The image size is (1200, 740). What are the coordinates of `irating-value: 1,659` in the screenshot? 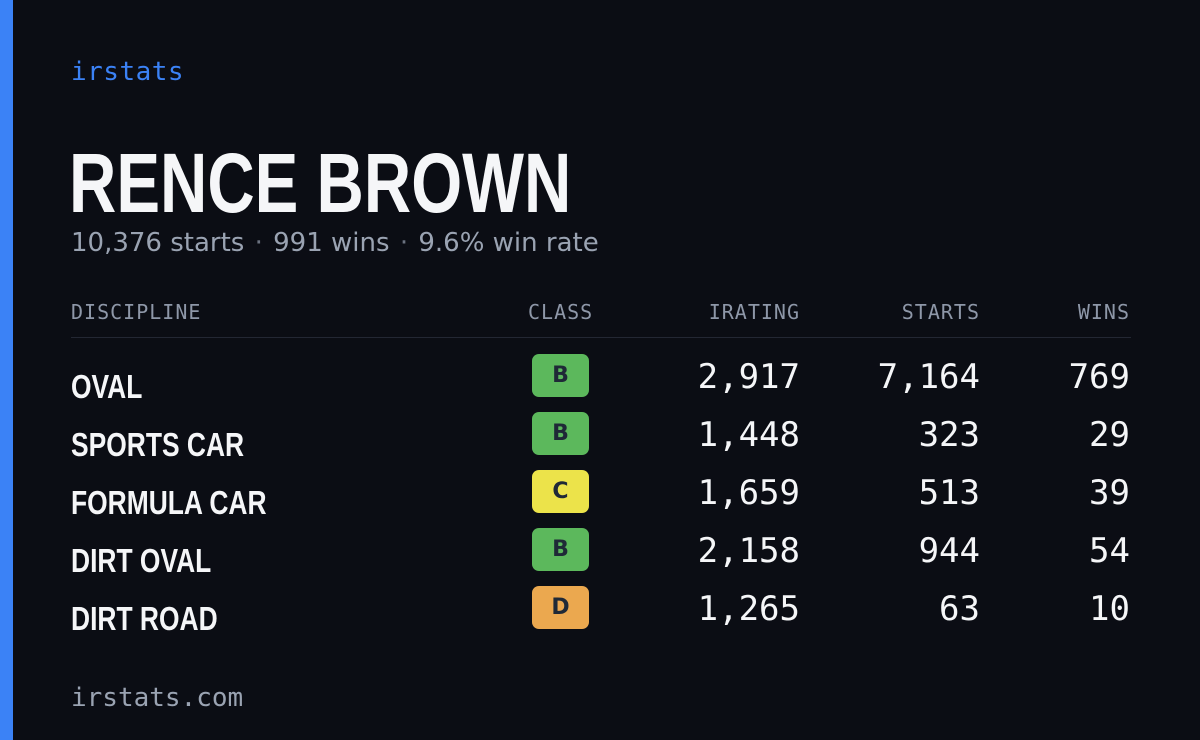 It's located at (748, 493).